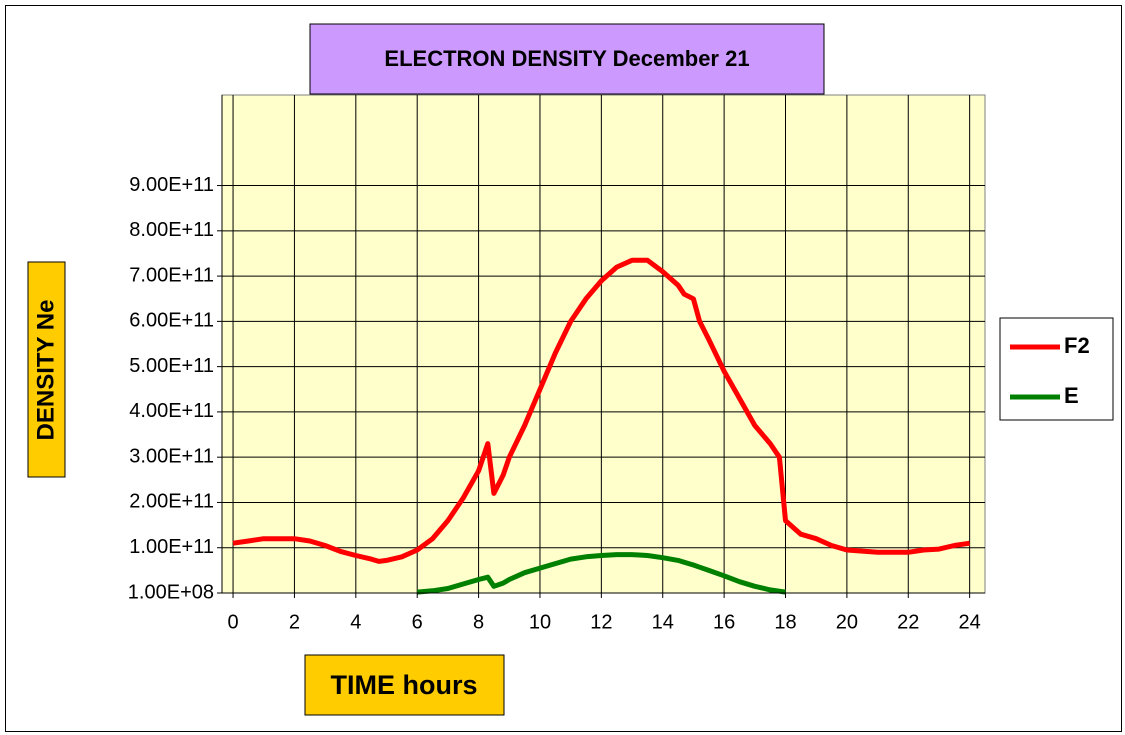  What do you see at coordinates (171, 366) in the screenshot?
I see `y-tick-label: 5.00E+11` at bounding box center [171, 366].